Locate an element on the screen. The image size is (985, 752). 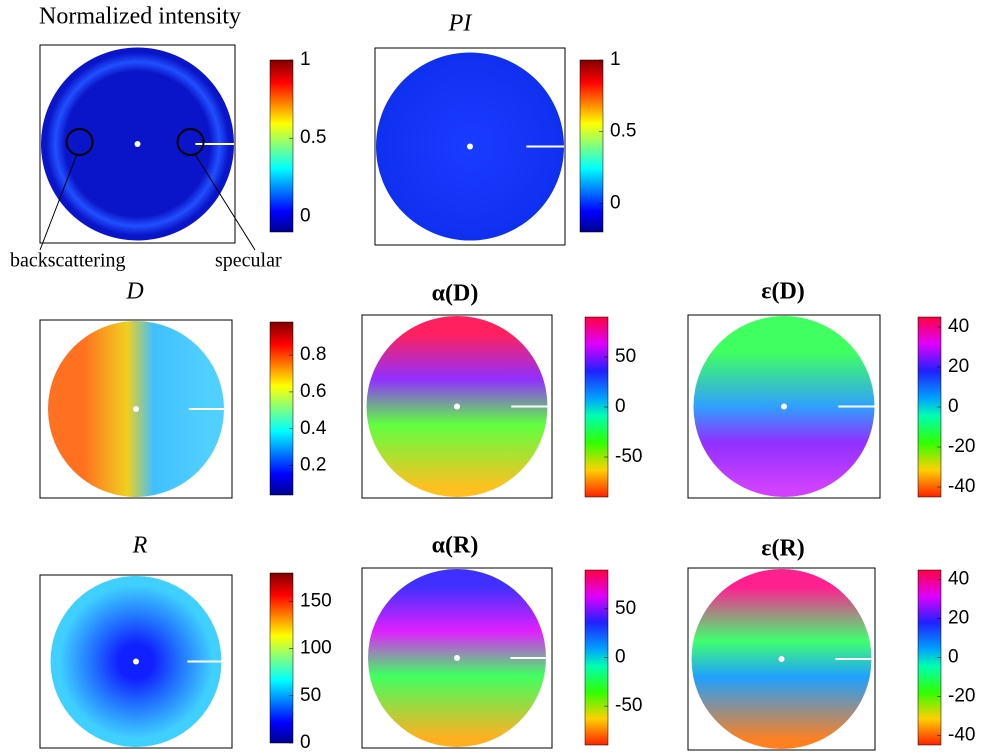
panel-title: ε(D) is located at coordinates (783, 292).